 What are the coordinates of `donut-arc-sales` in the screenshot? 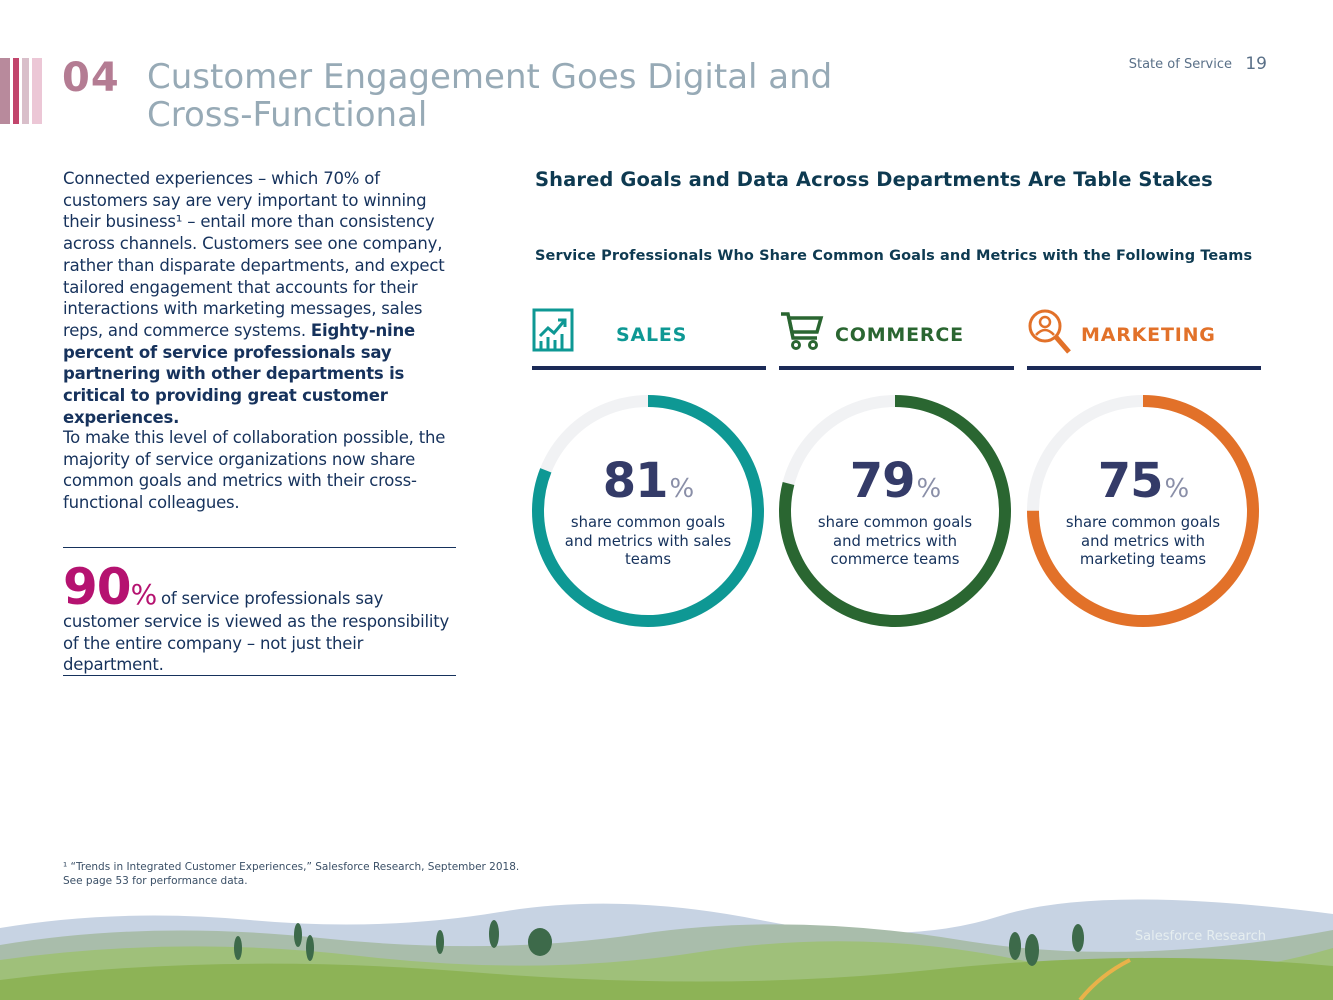 It's located at (648, 511).